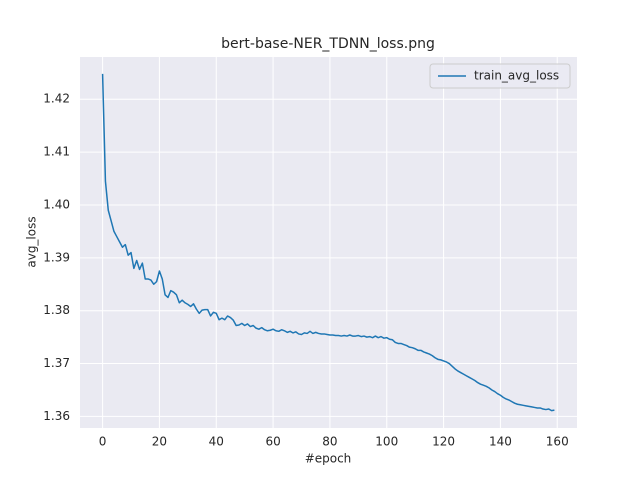 This screenshot has height=480, width=640. Describe the element at coordinates (56, 363) in the screenshot. I see `y-tick-label: 1.37` at that location.